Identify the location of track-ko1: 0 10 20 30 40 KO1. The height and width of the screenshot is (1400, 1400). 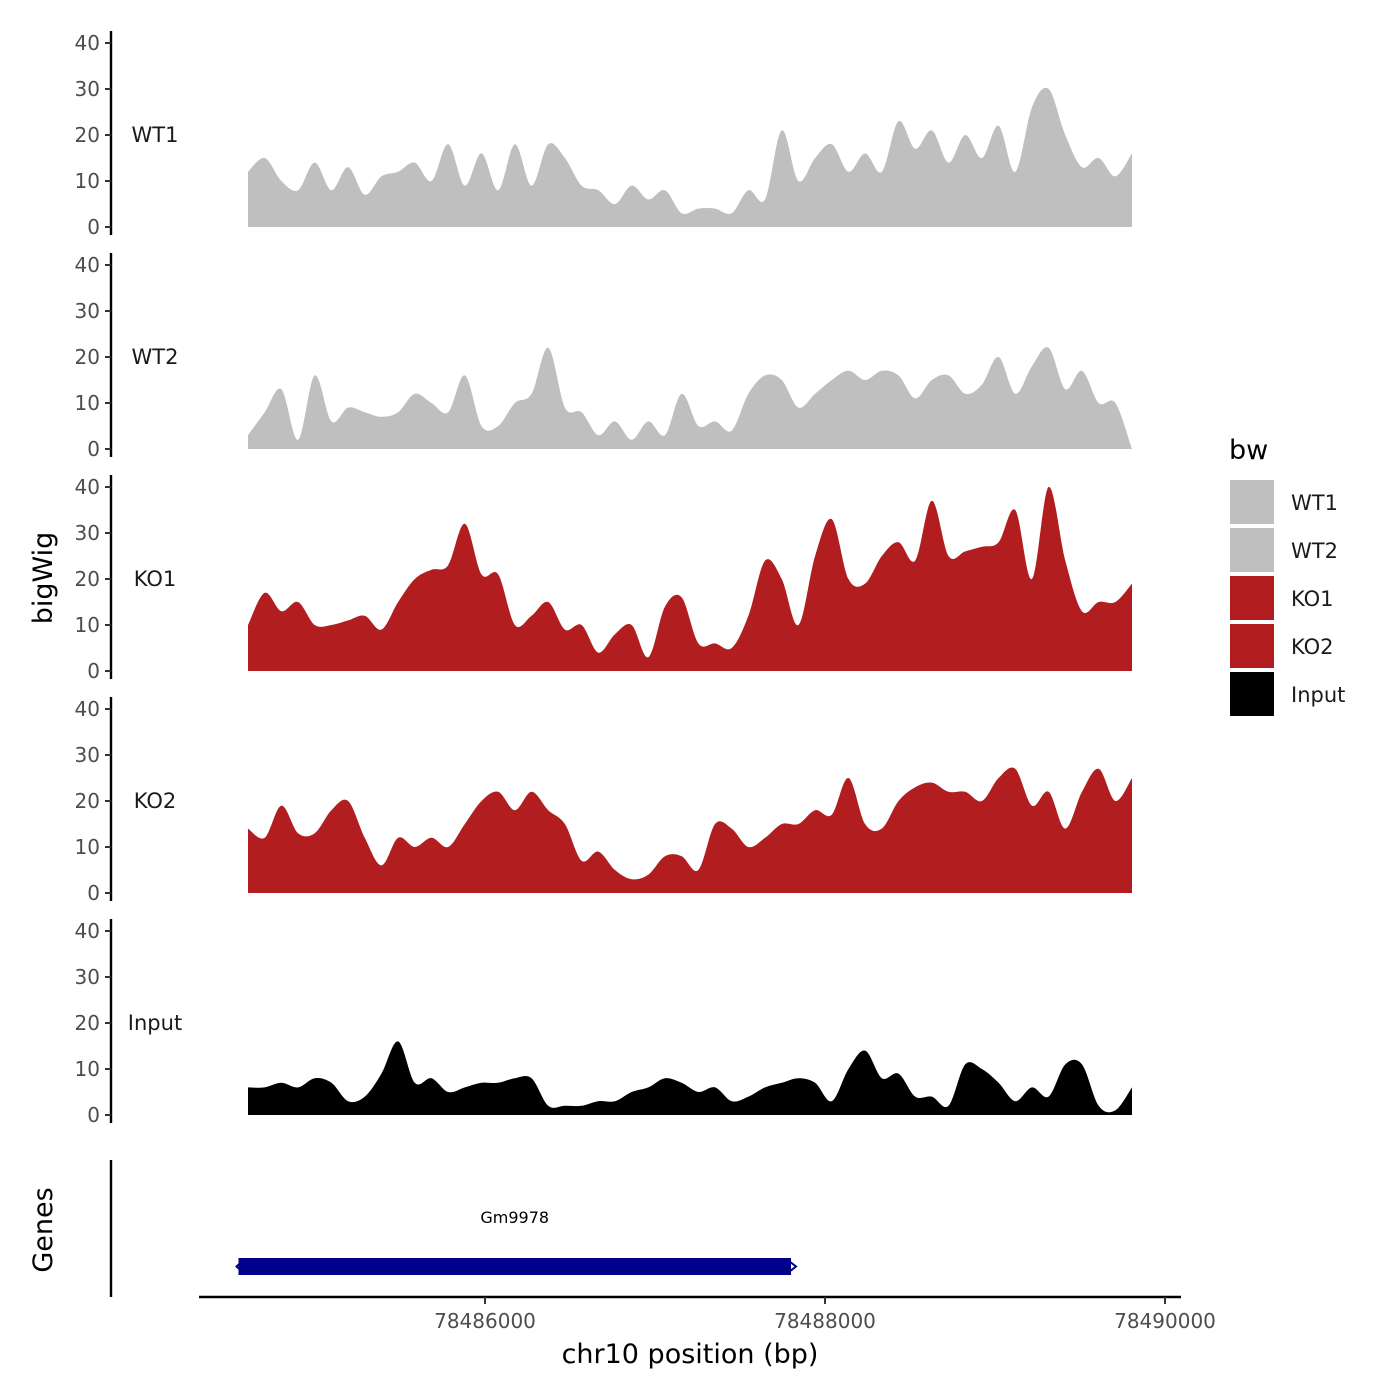
(603, 579).